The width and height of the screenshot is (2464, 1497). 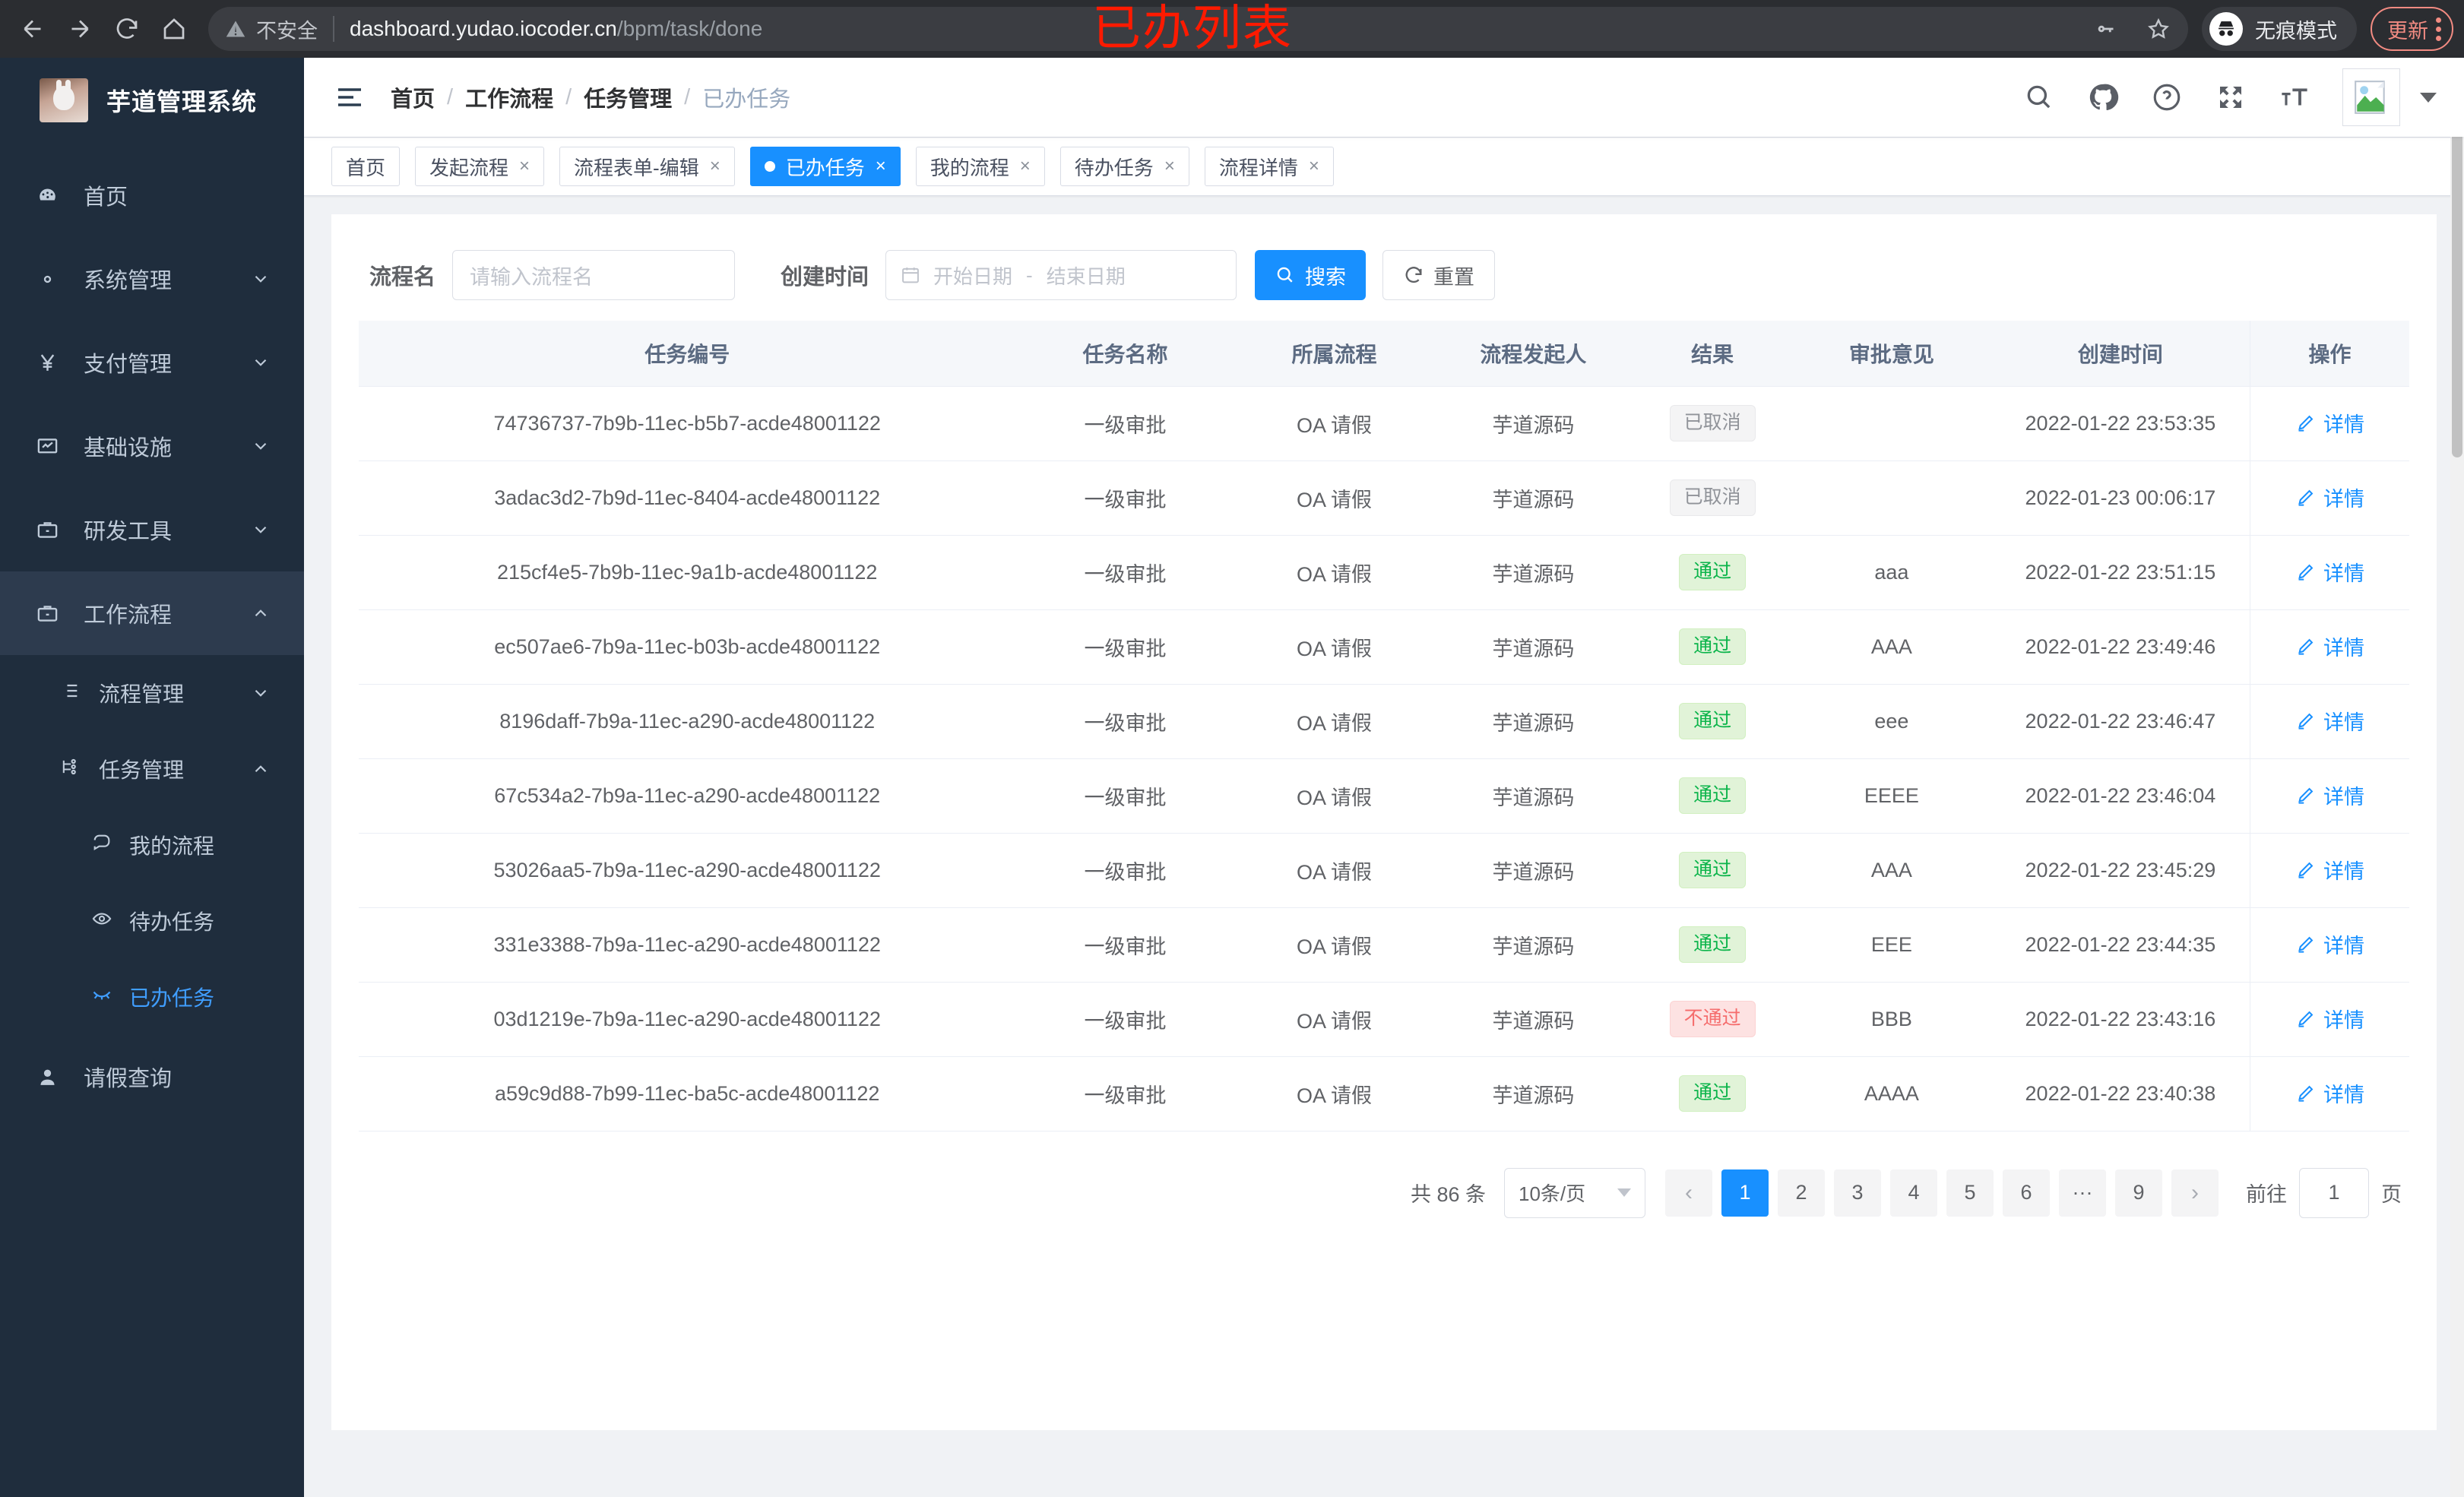 What do you see at coordinates (1439, 275) in the screenshot?
I see `reset-button: 重置` at bounding box center [1439, 275].